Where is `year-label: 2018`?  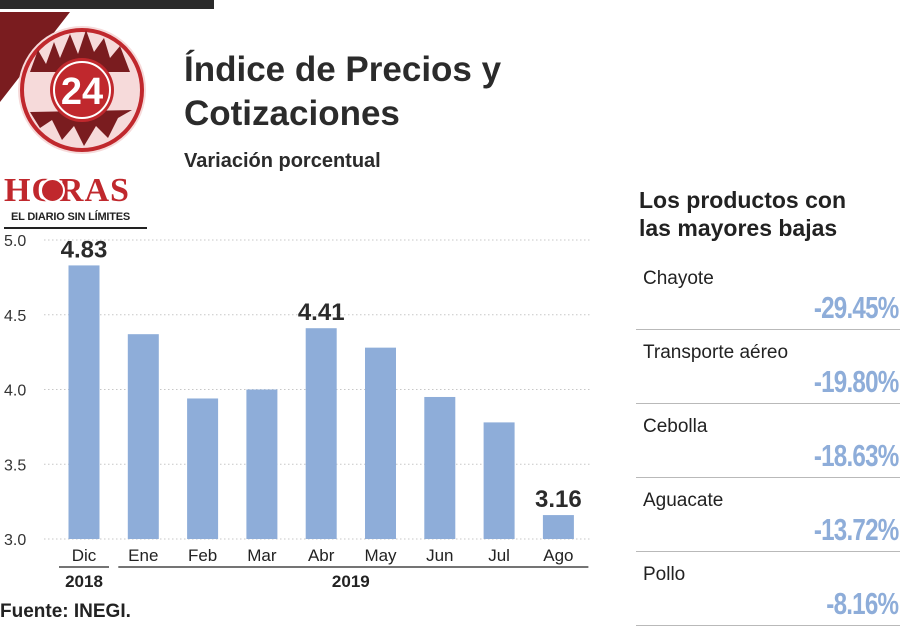
year-label: 2018 is located at coordinates (84, 581).